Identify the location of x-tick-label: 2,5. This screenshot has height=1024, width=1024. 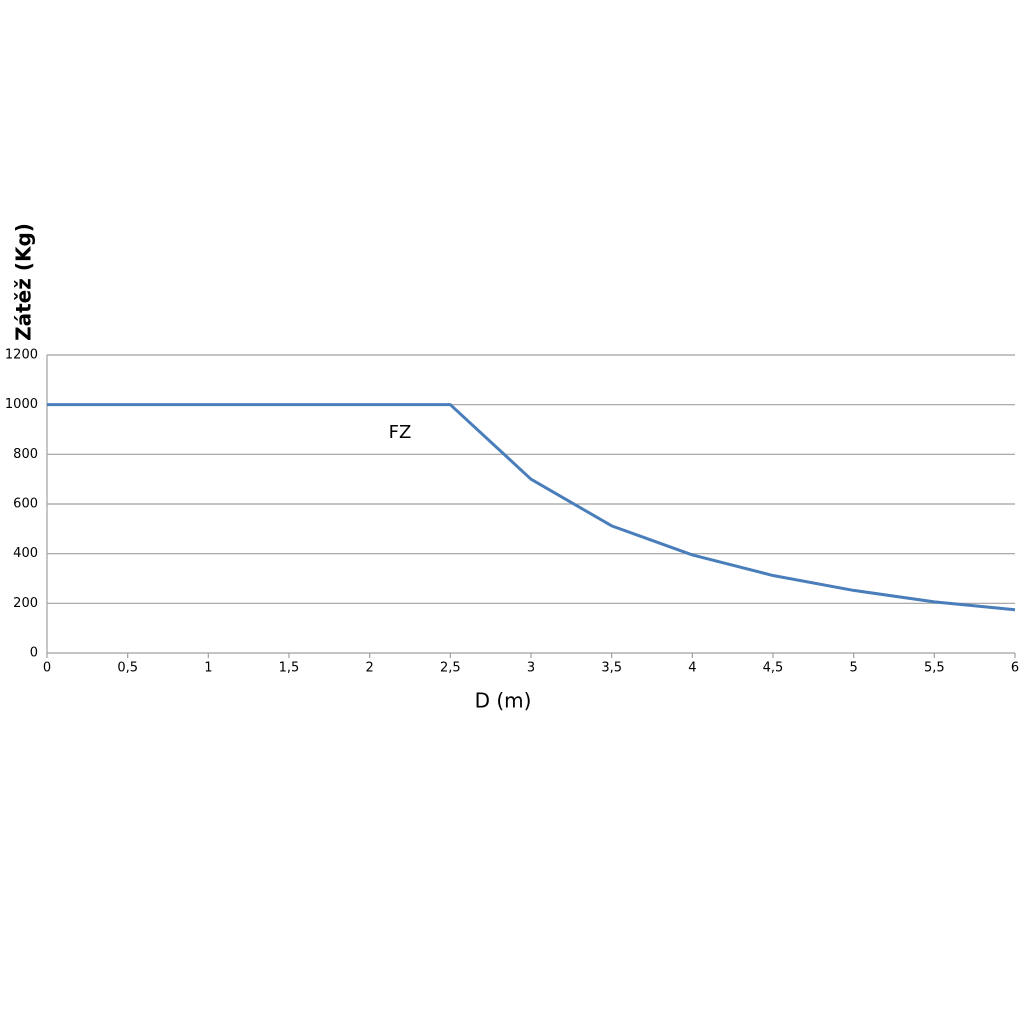
(450, 668).